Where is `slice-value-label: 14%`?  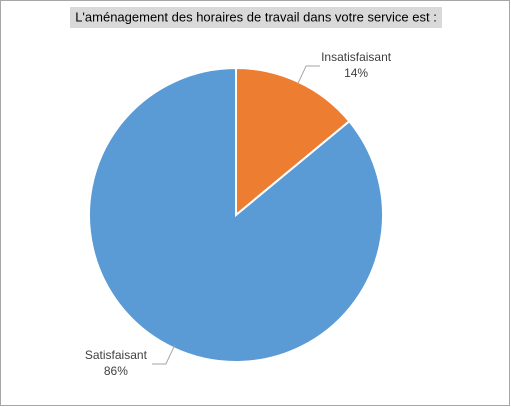 slice-value-label: 14% is located at coordinates (356, 73).